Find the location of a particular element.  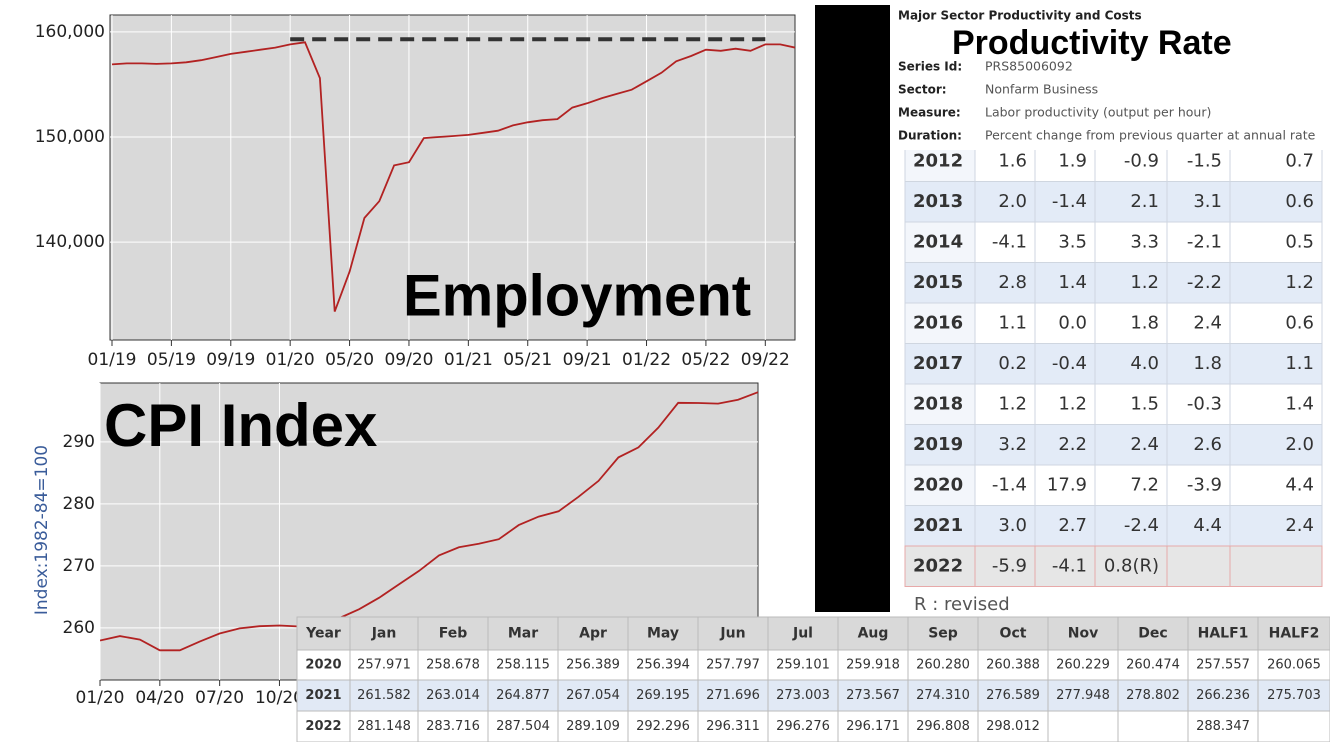

table-value: 260.229 is located at coordinates (1083, 665).